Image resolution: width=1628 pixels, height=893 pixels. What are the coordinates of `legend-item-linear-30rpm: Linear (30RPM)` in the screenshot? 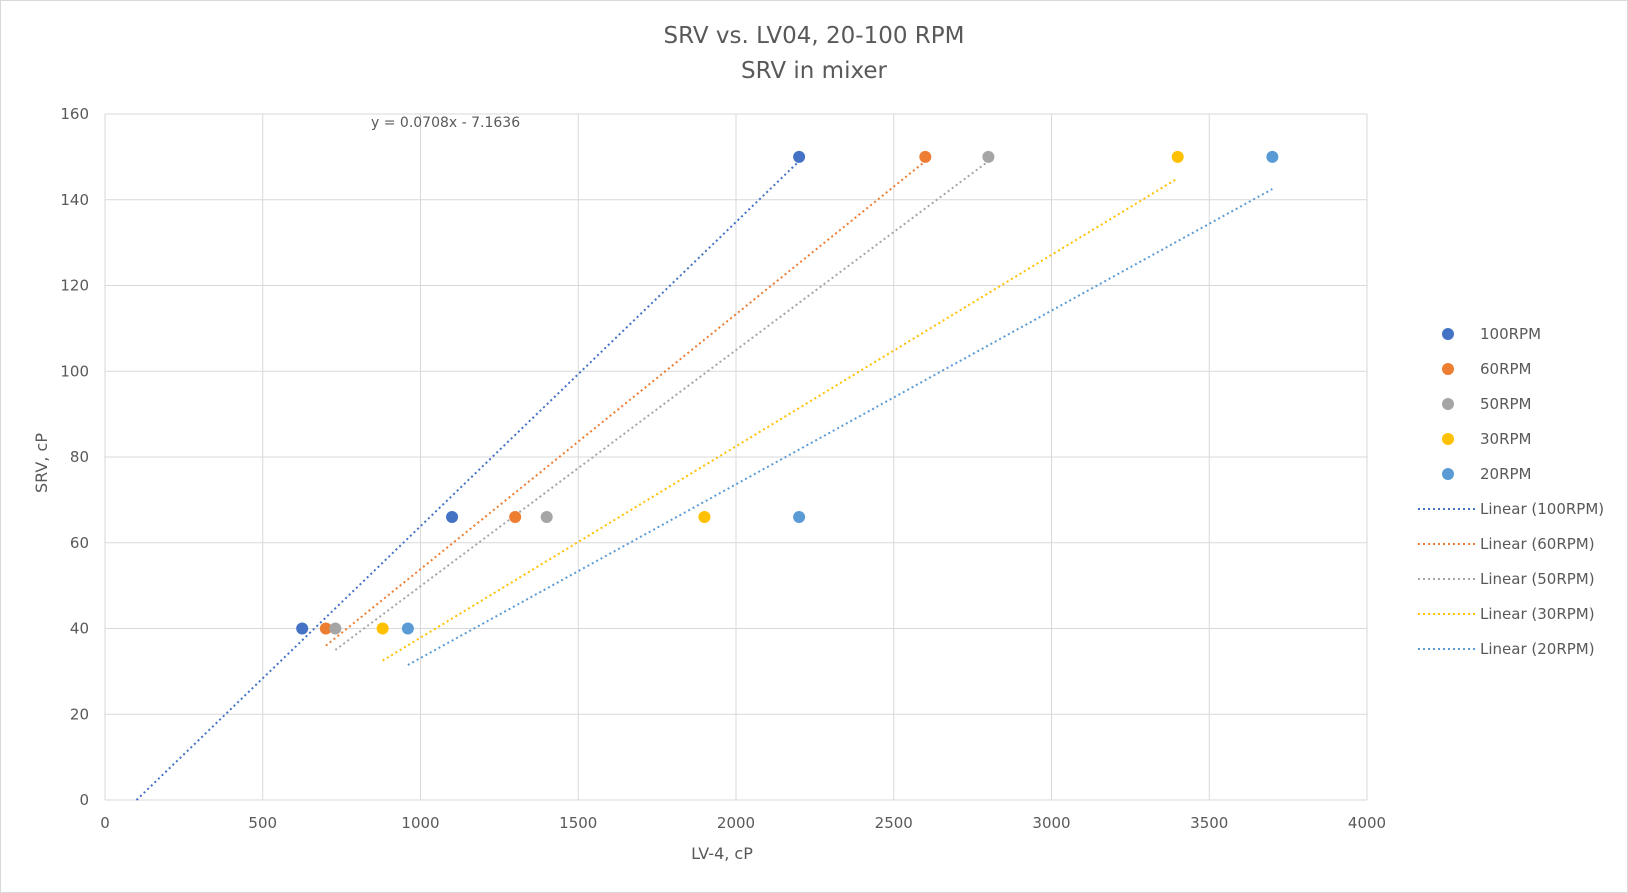 It's located at (1506, 614).